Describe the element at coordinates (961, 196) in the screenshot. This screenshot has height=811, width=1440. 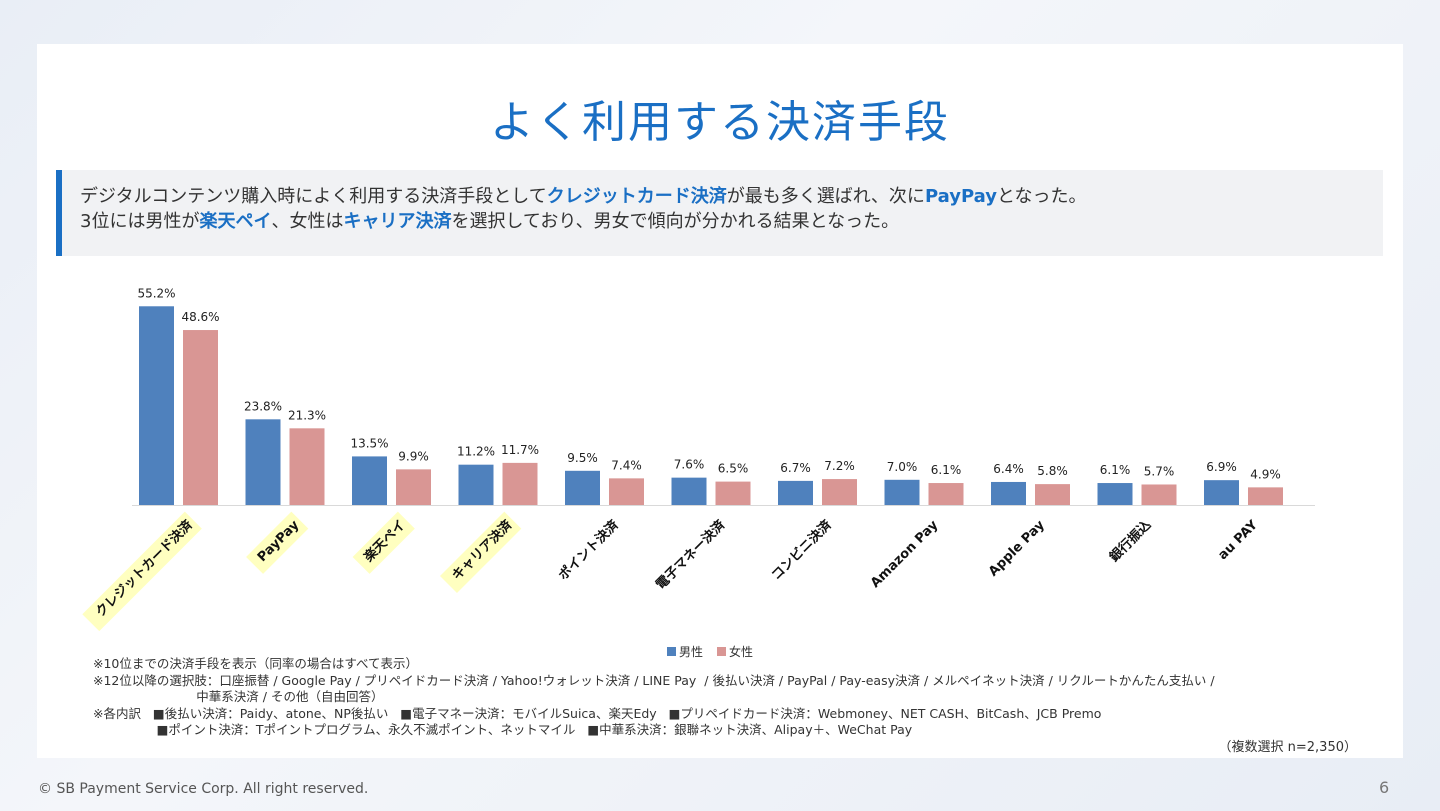
I see `summary-highlight: PayPay` at that location.